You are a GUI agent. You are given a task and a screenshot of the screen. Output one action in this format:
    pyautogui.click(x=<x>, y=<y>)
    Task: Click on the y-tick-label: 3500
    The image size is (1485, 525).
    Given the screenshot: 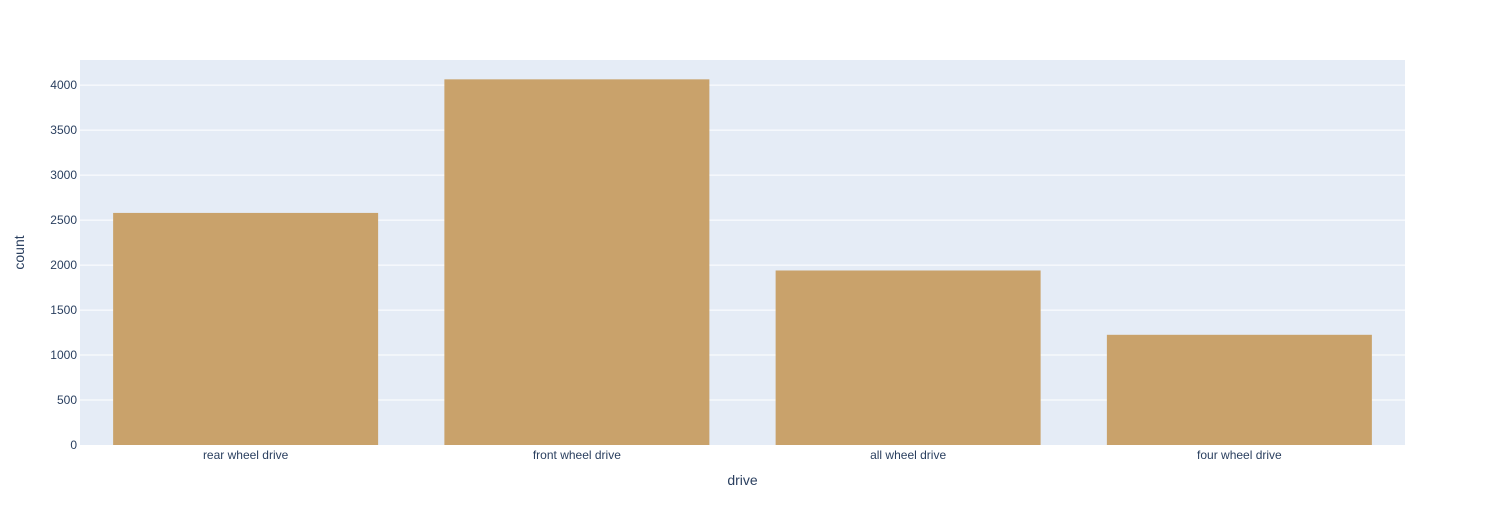 What is the action you would take?
    pyautogui.click(x=63, y=130)
    